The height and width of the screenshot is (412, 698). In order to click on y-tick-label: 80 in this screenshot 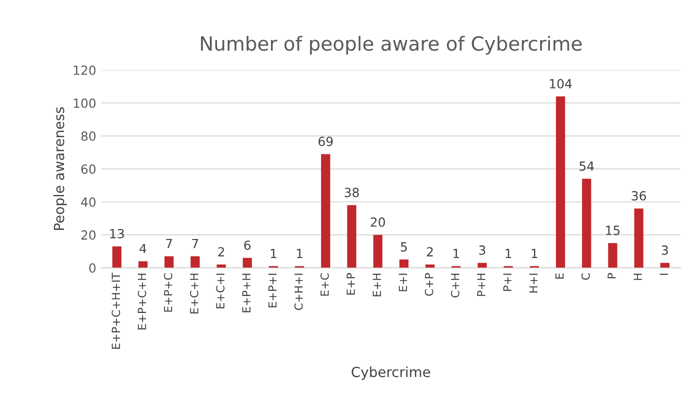, I will do `click(88, 136)`.